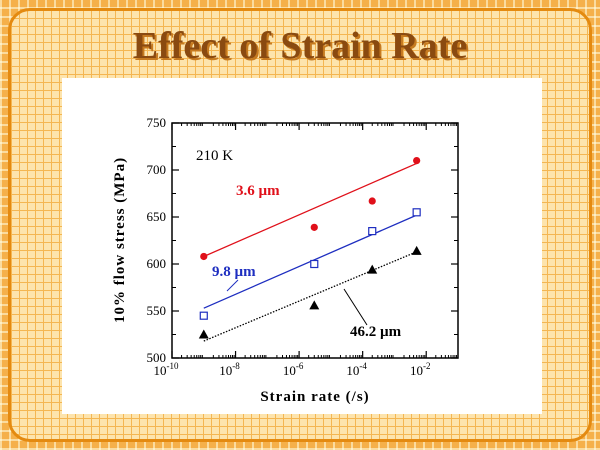 This screenshot has height=450, width=600. Describe the element at coordinates (258, 191) in the screenshot. I see `series-label: 3.6 µm` at that location.